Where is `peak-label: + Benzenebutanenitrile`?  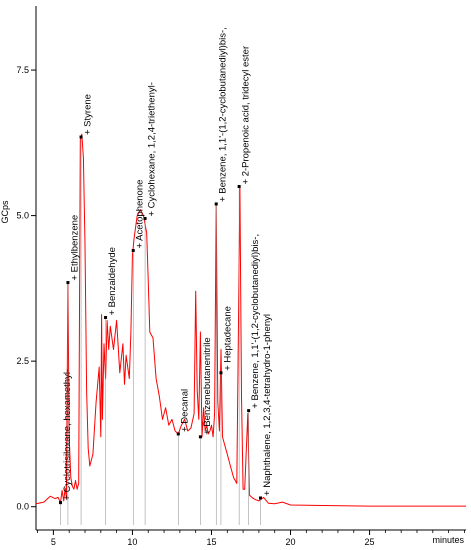
peak-label: + Benzenebutanenitrile is located at coordinates (207, 385).